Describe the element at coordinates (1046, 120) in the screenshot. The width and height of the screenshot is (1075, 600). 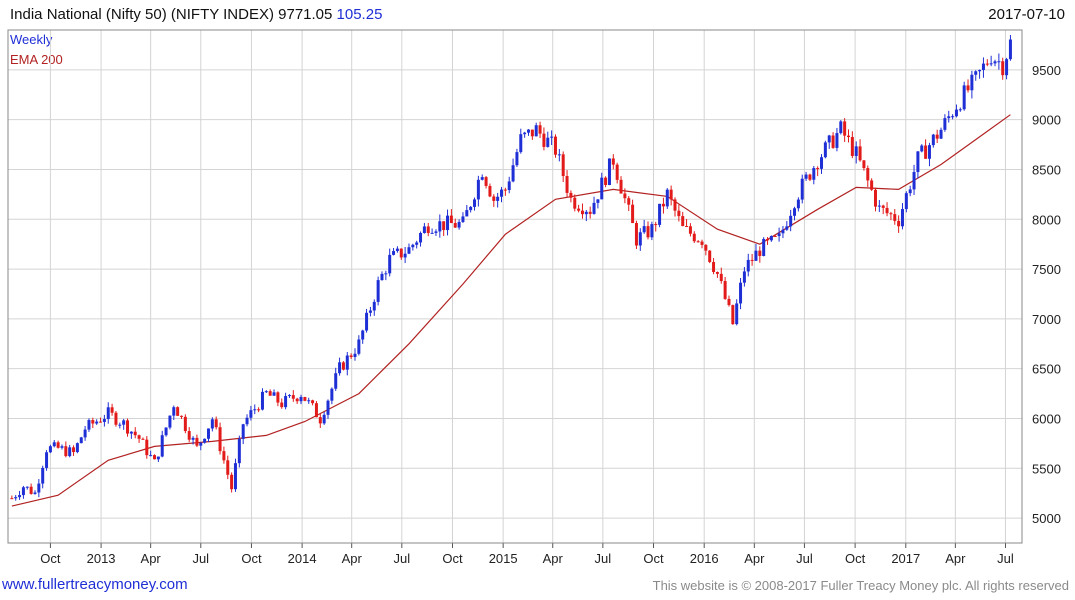
I see `y-tick-label: 9000` at that location.